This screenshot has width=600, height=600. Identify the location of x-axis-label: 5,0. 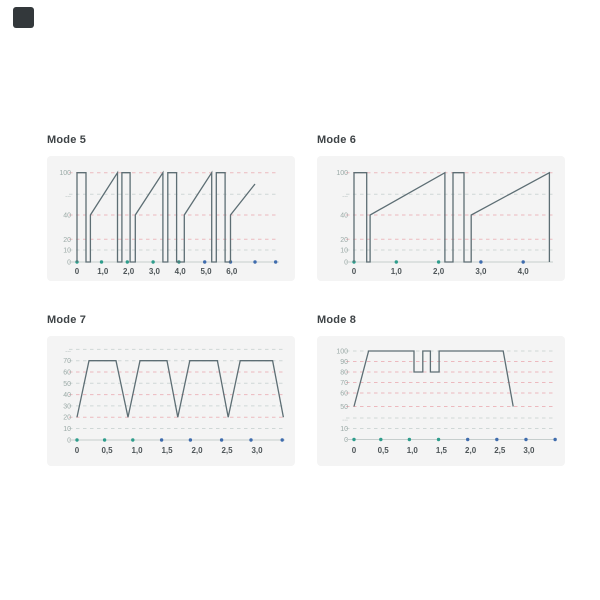
(206, 271).